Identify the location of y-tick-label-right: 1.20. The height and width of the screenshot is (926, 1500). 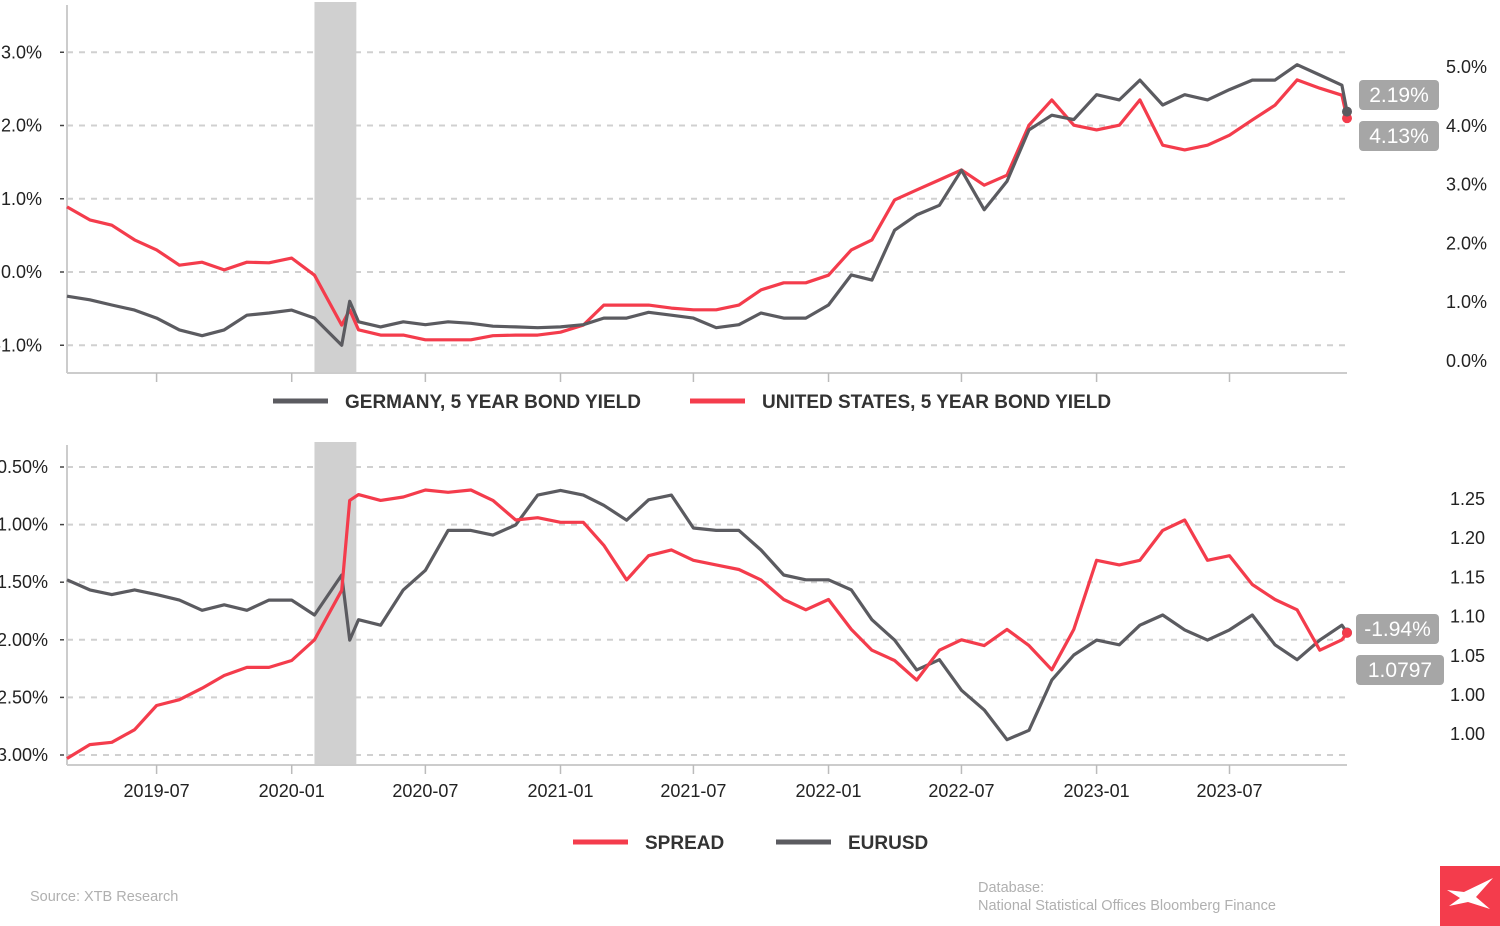
(1467, 538).